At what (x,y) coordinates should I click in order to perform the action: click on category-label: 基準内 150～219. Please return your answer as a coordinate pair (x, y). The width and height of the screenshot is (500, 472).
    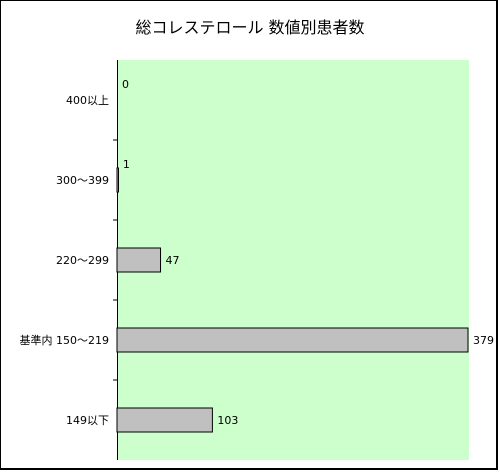
    Looking at the image, I should click on (65, 340).